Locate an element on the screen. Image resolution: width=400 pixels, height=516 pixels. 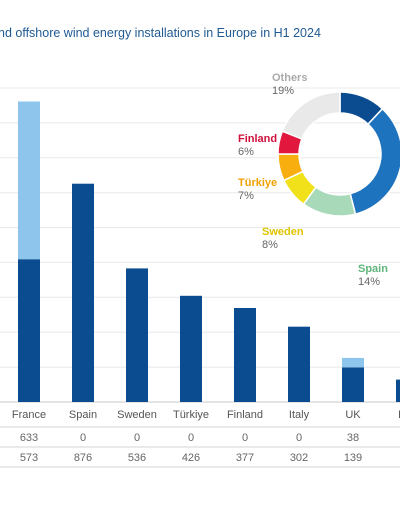
category-label: France is located at coordinates (29, 415).